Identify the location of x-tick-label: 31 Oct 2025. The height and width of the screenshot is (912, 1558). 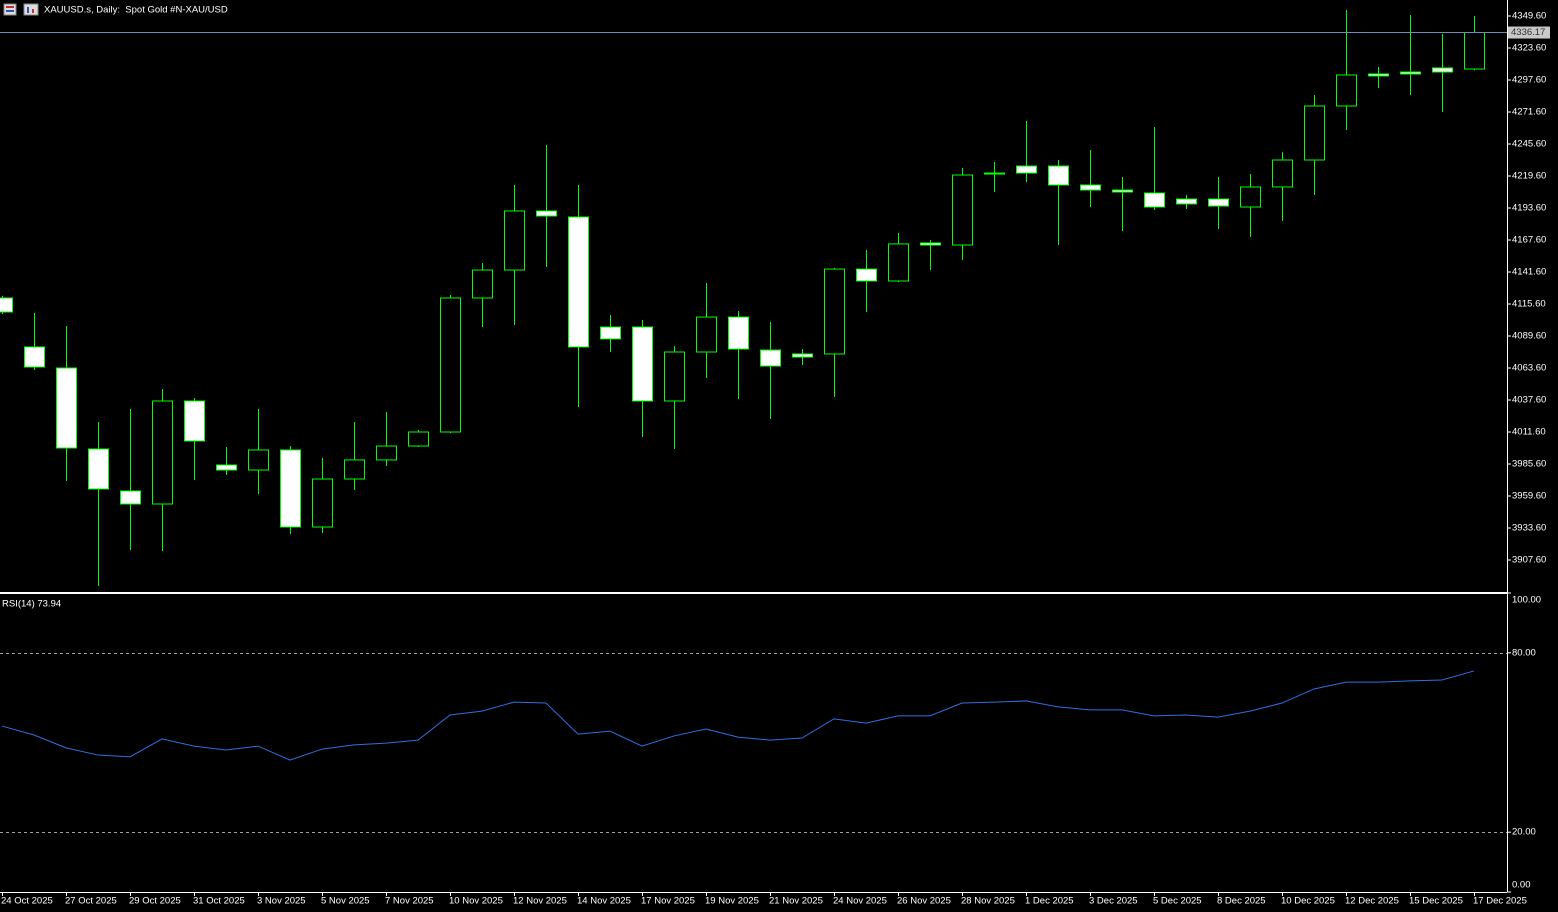
(219, 901).